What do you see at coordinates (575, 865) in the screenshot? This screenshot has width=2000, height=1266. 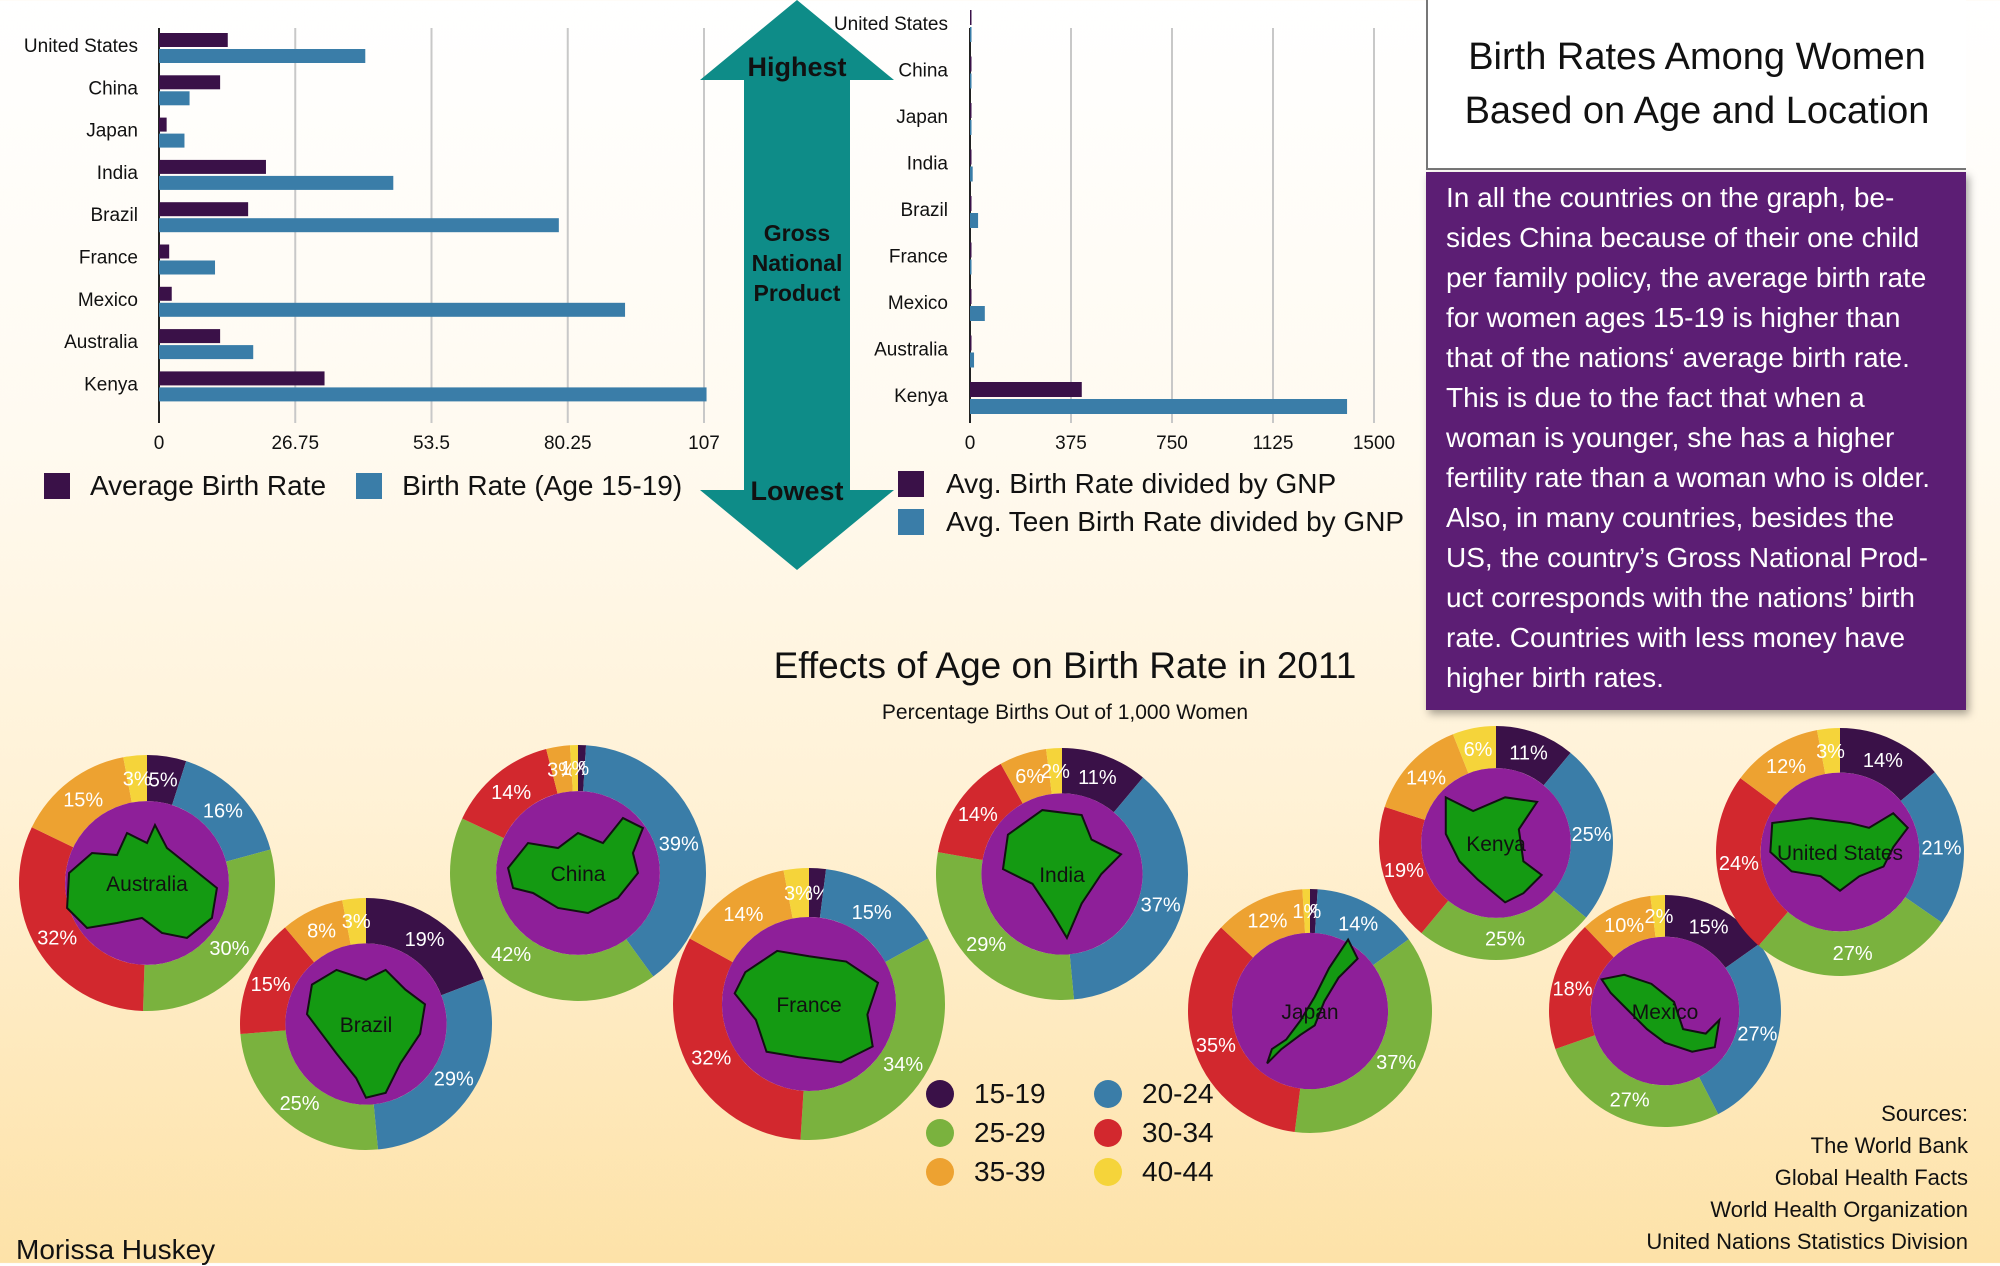 I see `map-china` at bounding box center [575, 865].